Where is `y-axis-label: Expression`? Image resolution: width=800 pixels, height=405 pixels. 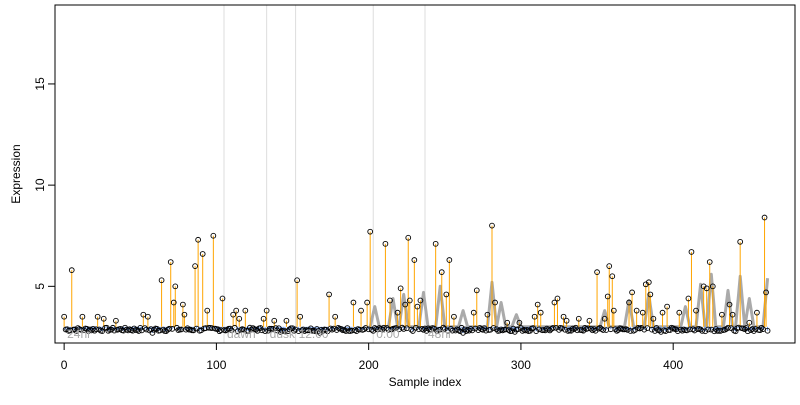
y-axis-label: Expression is located at coordinates (16, 173).